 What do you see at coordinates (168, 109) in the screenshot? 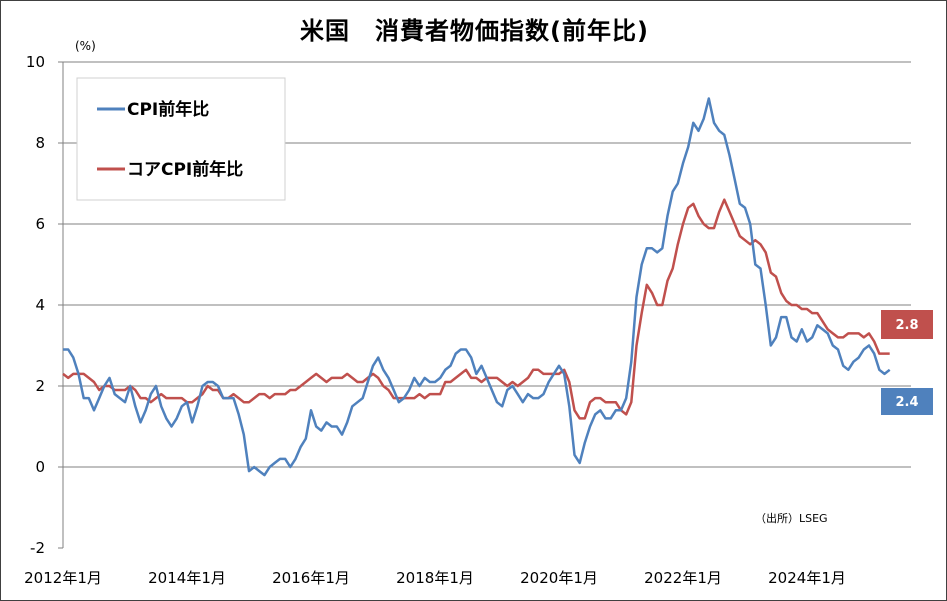
I see `legend-label-cpi: CPI前年比` at bounding box center [168, 109].